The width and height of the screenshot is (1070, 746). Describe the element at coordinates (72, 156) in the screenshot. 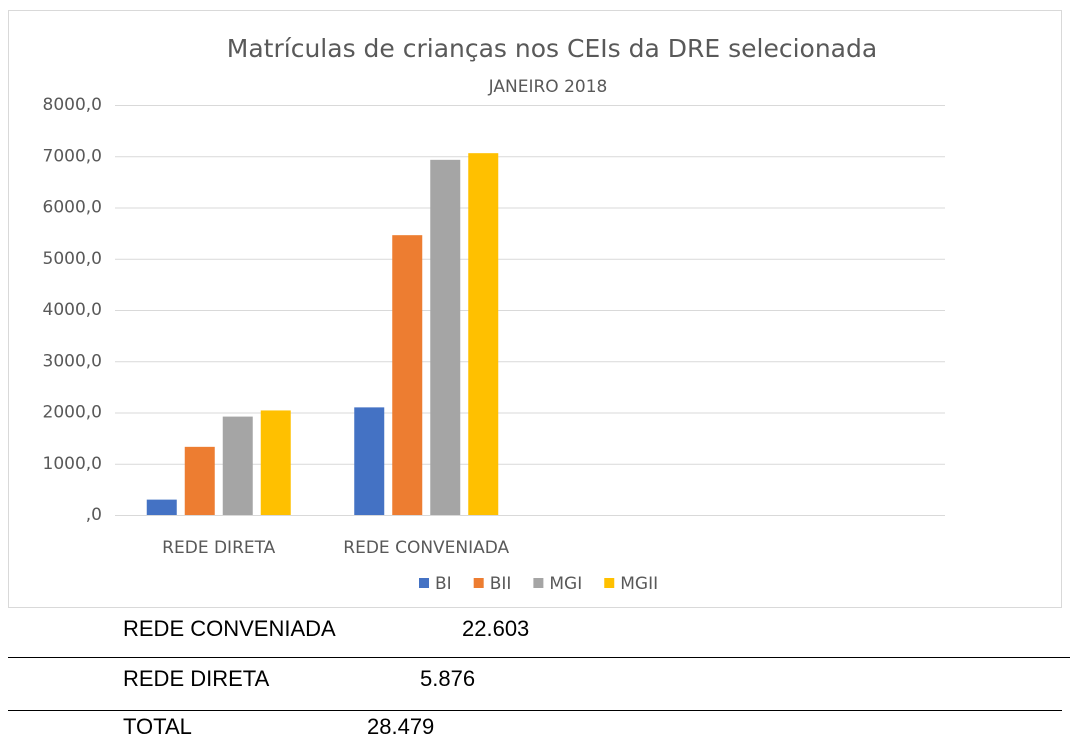

I see `y-tick-label: 7000,0` at that location.